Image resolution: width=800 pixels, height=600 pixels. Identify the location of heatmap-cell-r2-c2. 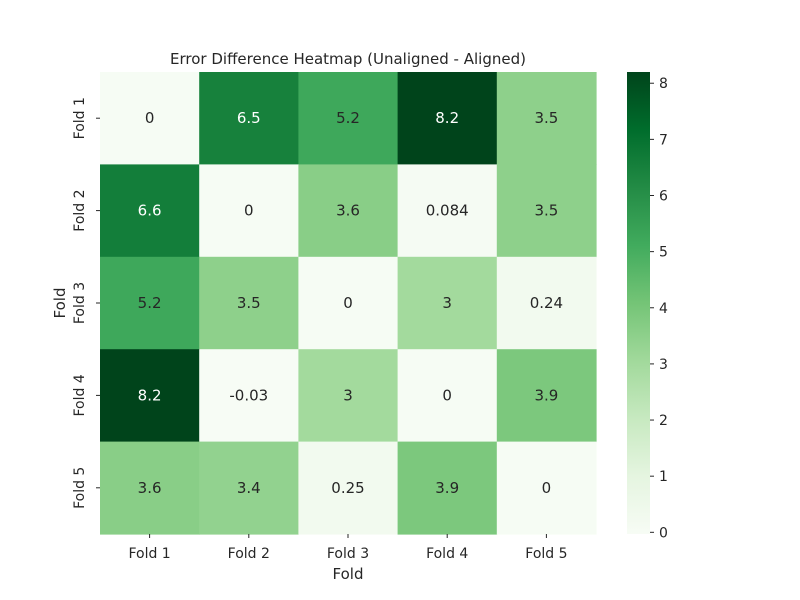
(249, 211).